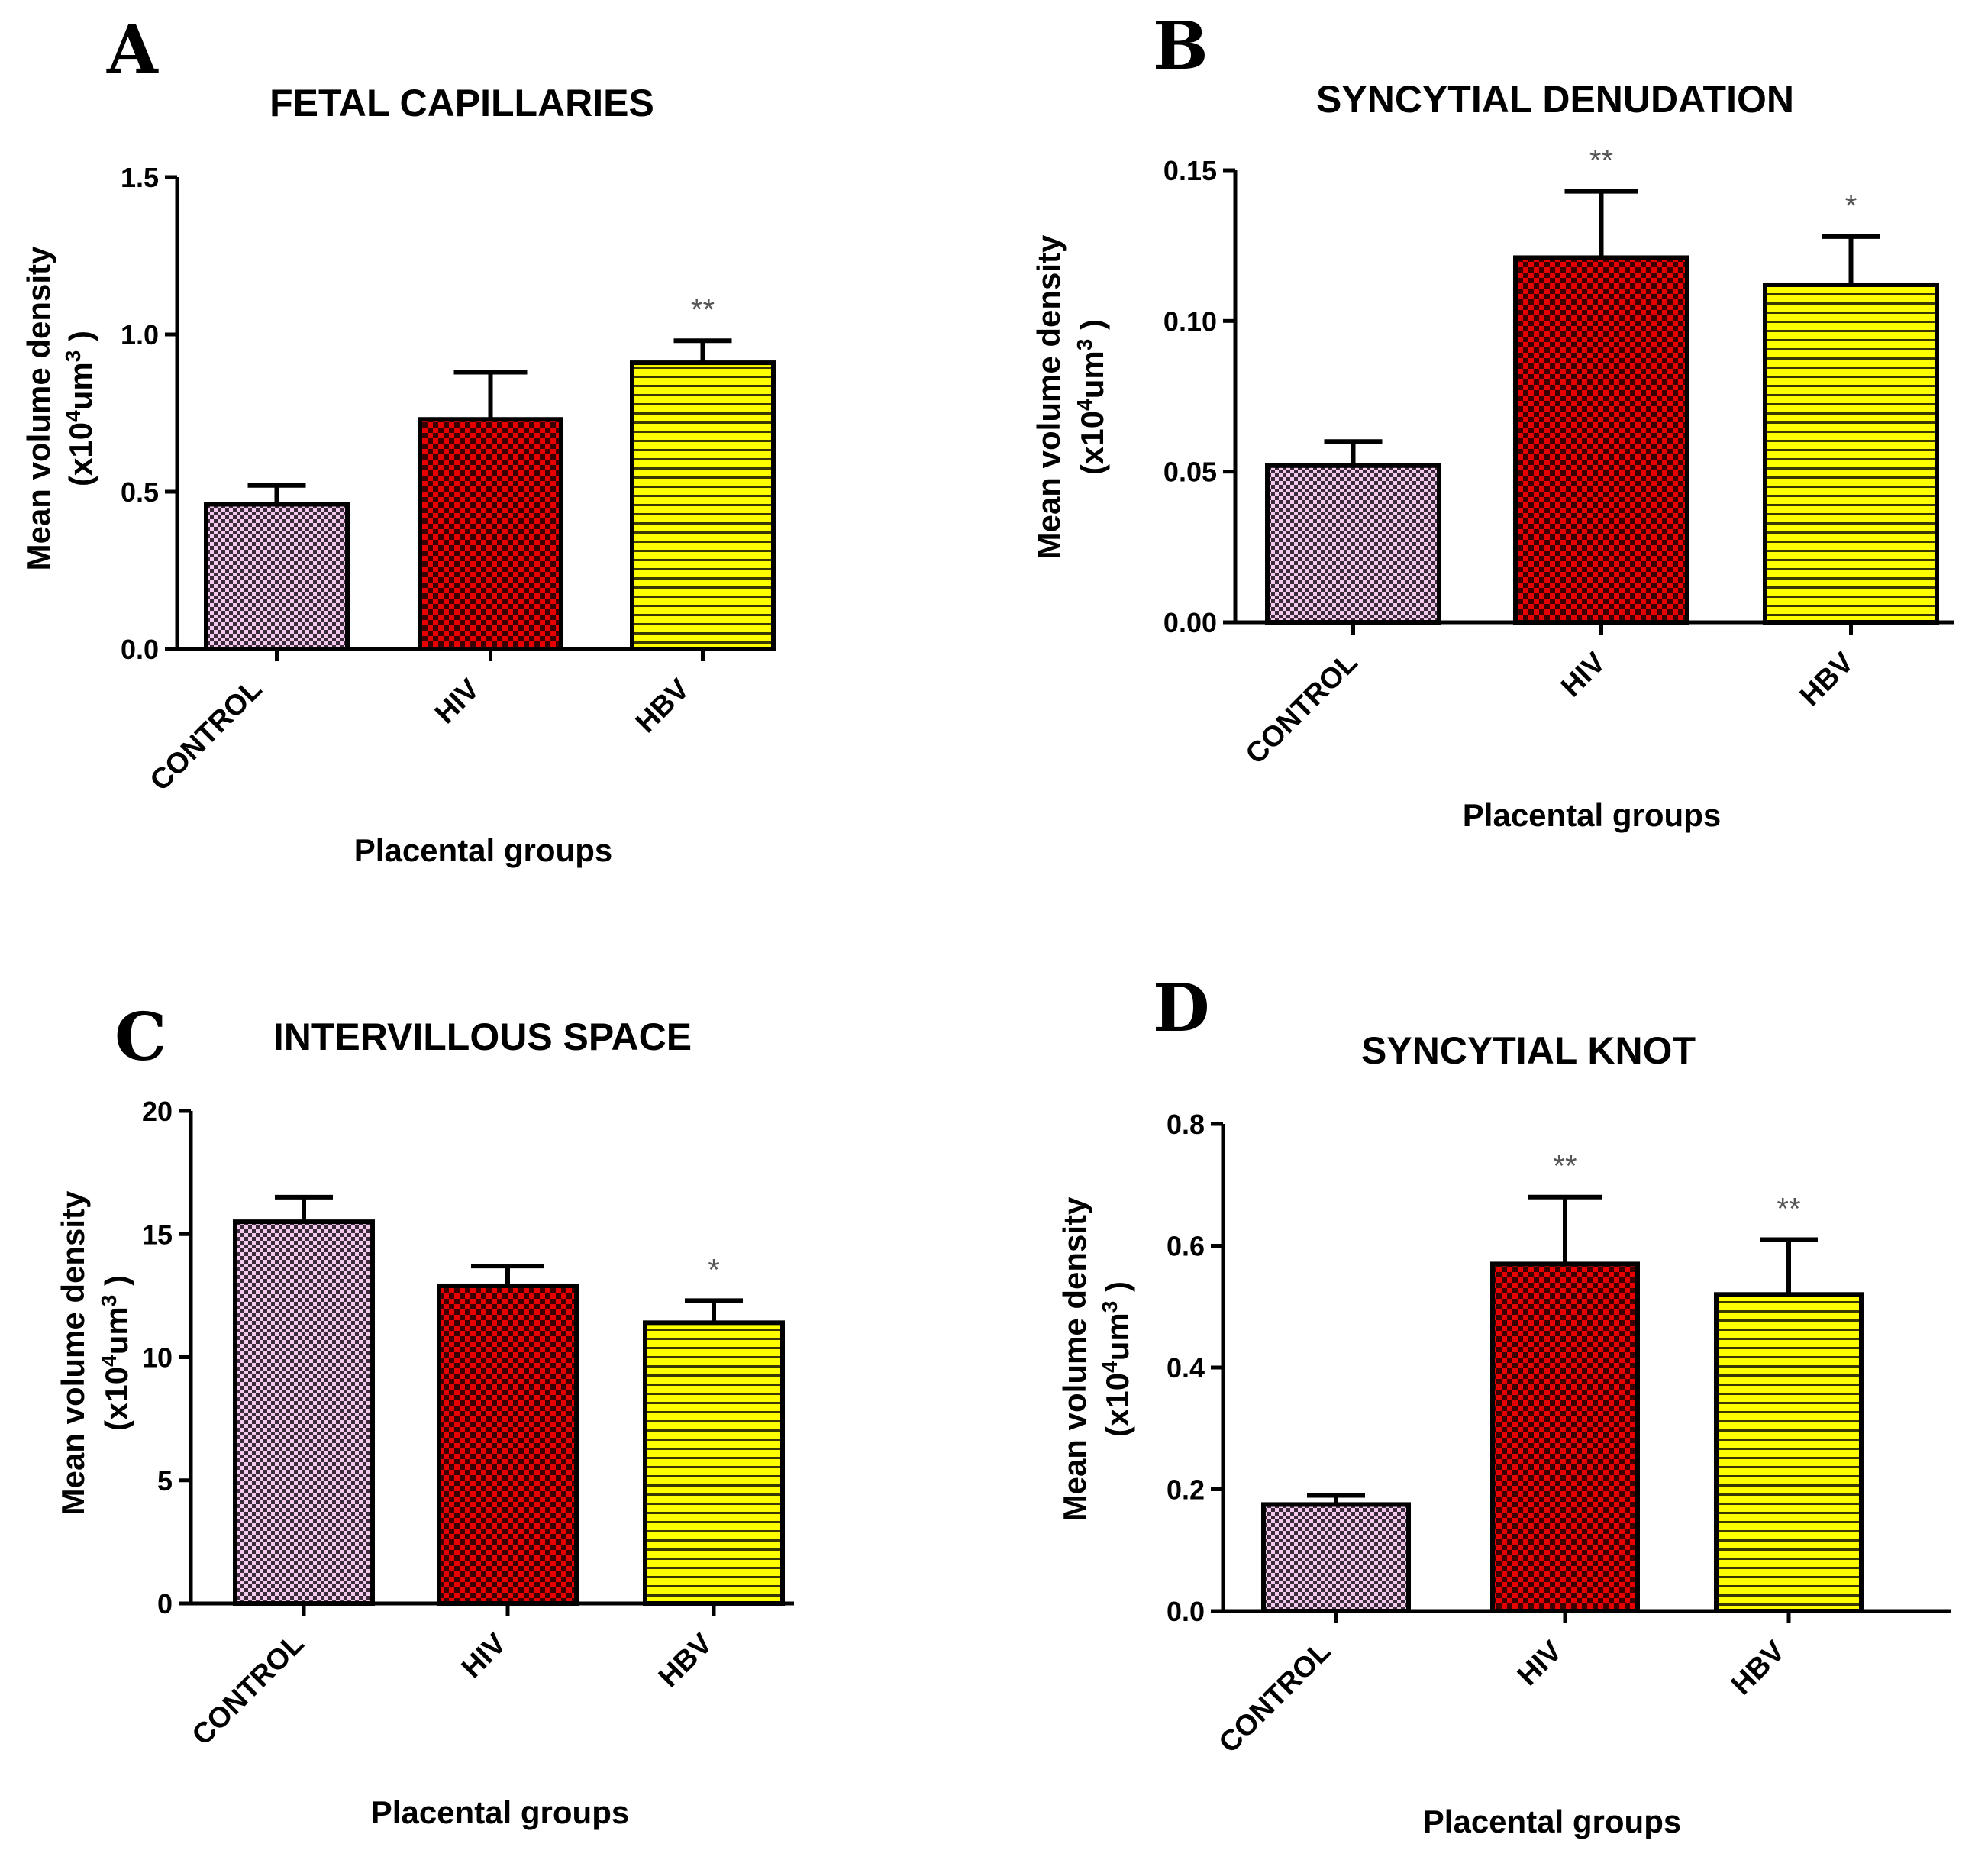  I want to click on y-axis-label-line1-b: Mean volume density, so click(1049, 396).